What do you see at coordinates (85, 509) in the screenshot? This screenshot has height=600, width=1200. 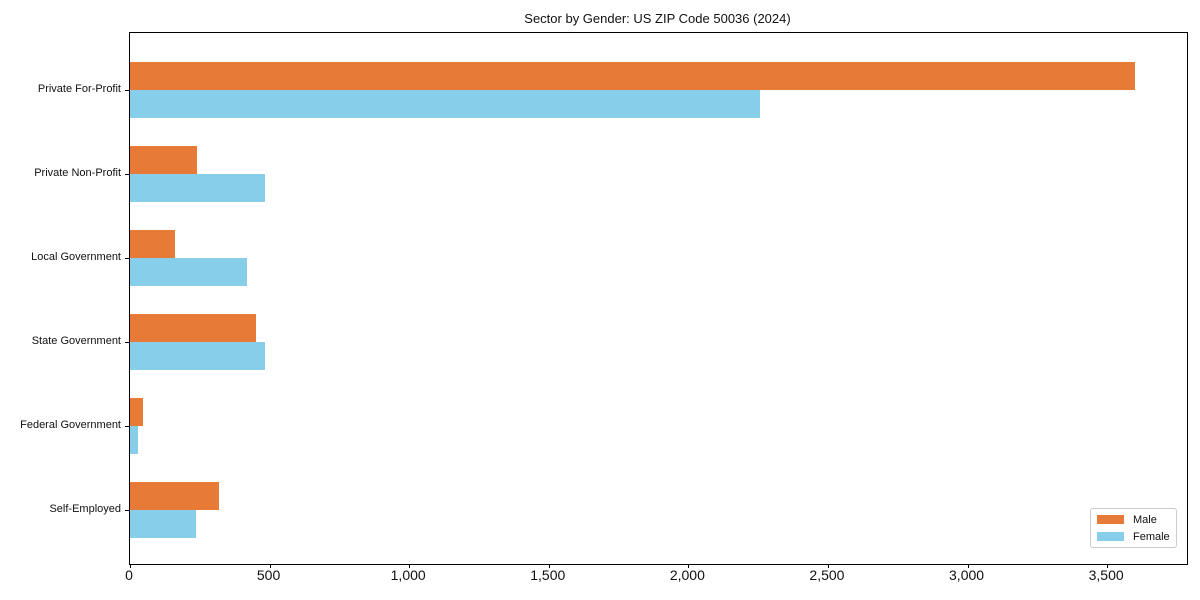 I see `y-label-self-employed: Self-Employed` at bounding box center [85, 509].